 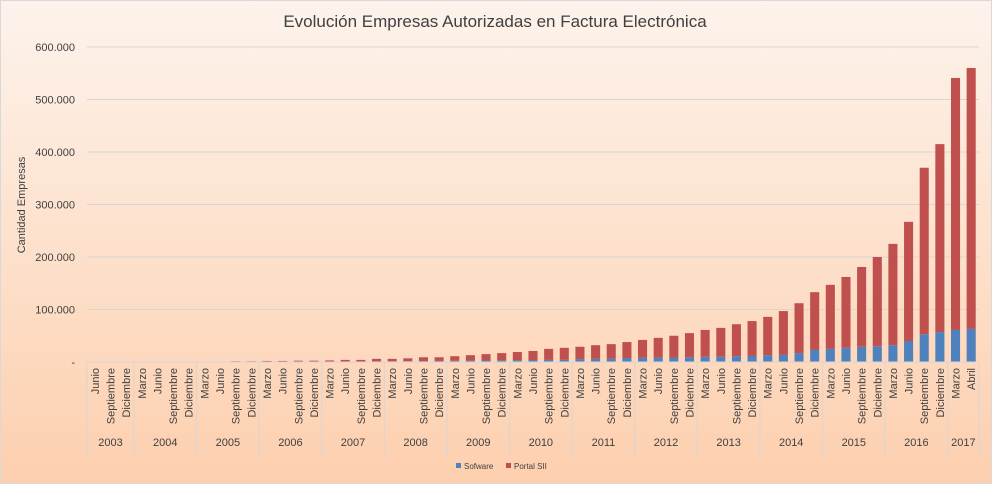 What do you see at coordinates (73, 363) in the screenshot?
I see `y-tick-label: -` at bounding box center [73, 363].